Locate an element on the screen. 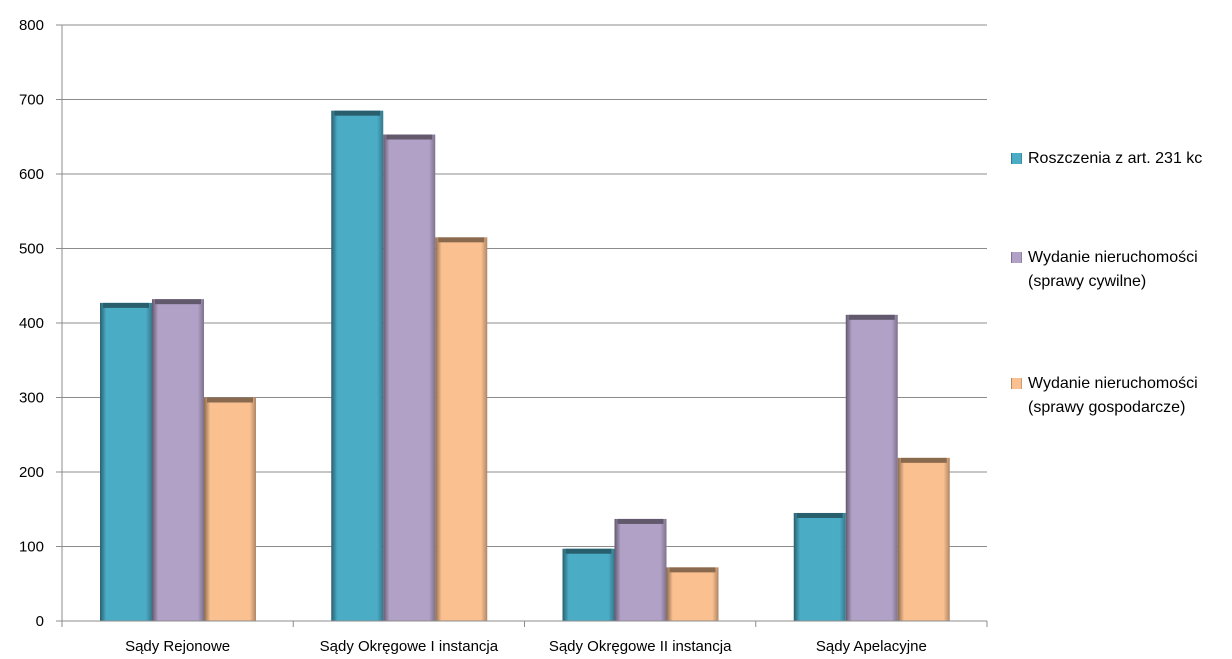  y-tick-label: 800 is located at coordinates (31, 25).